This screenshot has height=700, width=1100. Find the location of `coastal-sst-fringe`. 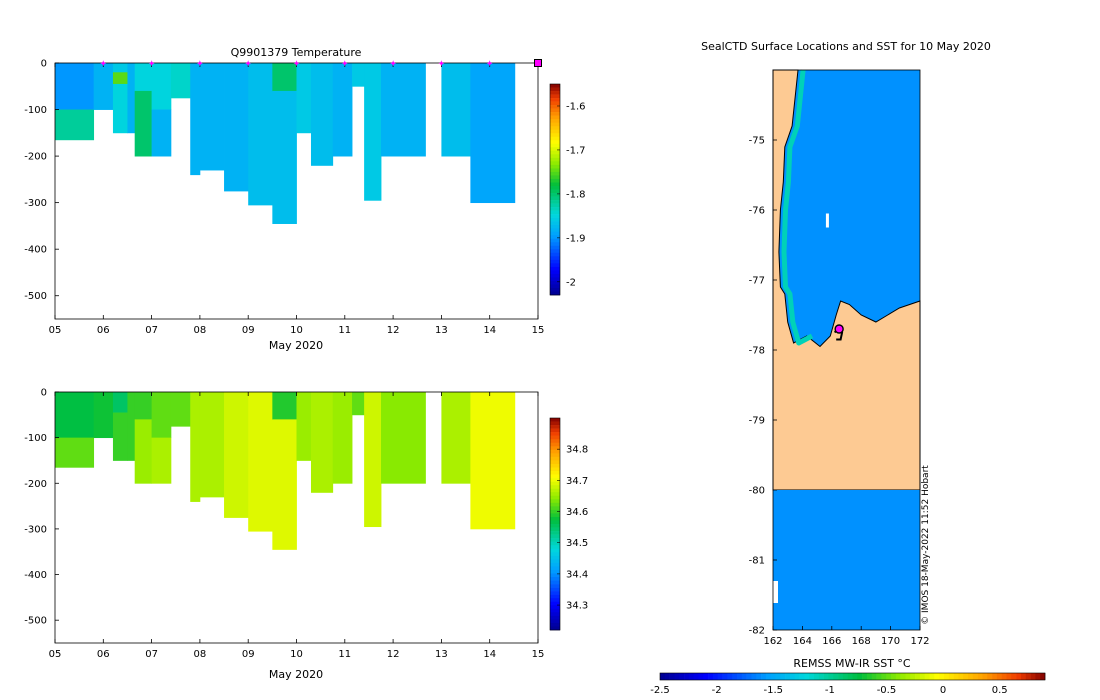

coastal-sst-fringe is located at coordinates (797, 207).